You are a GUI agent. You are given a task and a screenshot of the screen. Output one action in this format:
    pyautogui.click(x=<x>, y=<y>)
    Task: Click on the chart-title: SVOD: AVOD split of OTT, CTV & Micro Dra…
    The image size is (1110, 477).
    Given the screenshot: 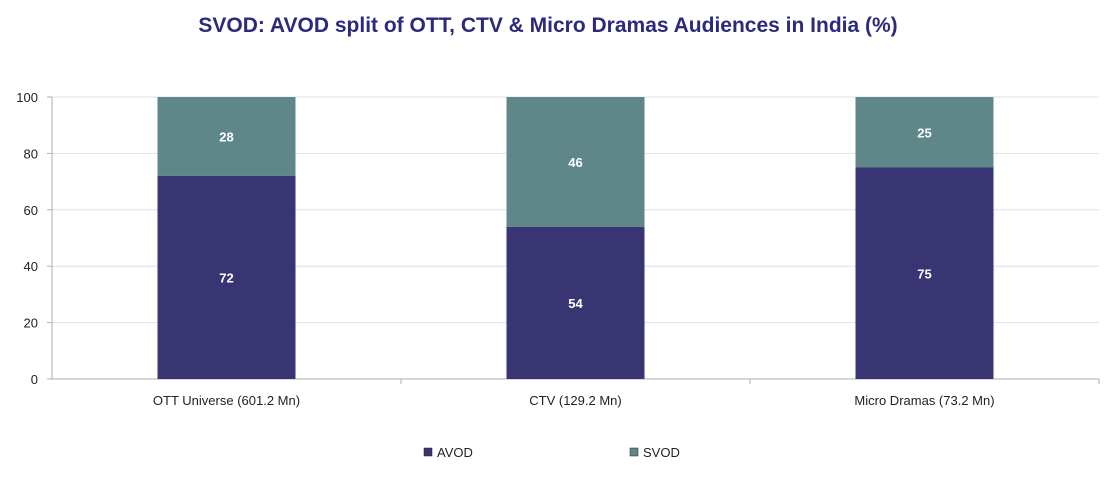 What is the action you would take?
    pyautogui.click(x=548, y=25)
    